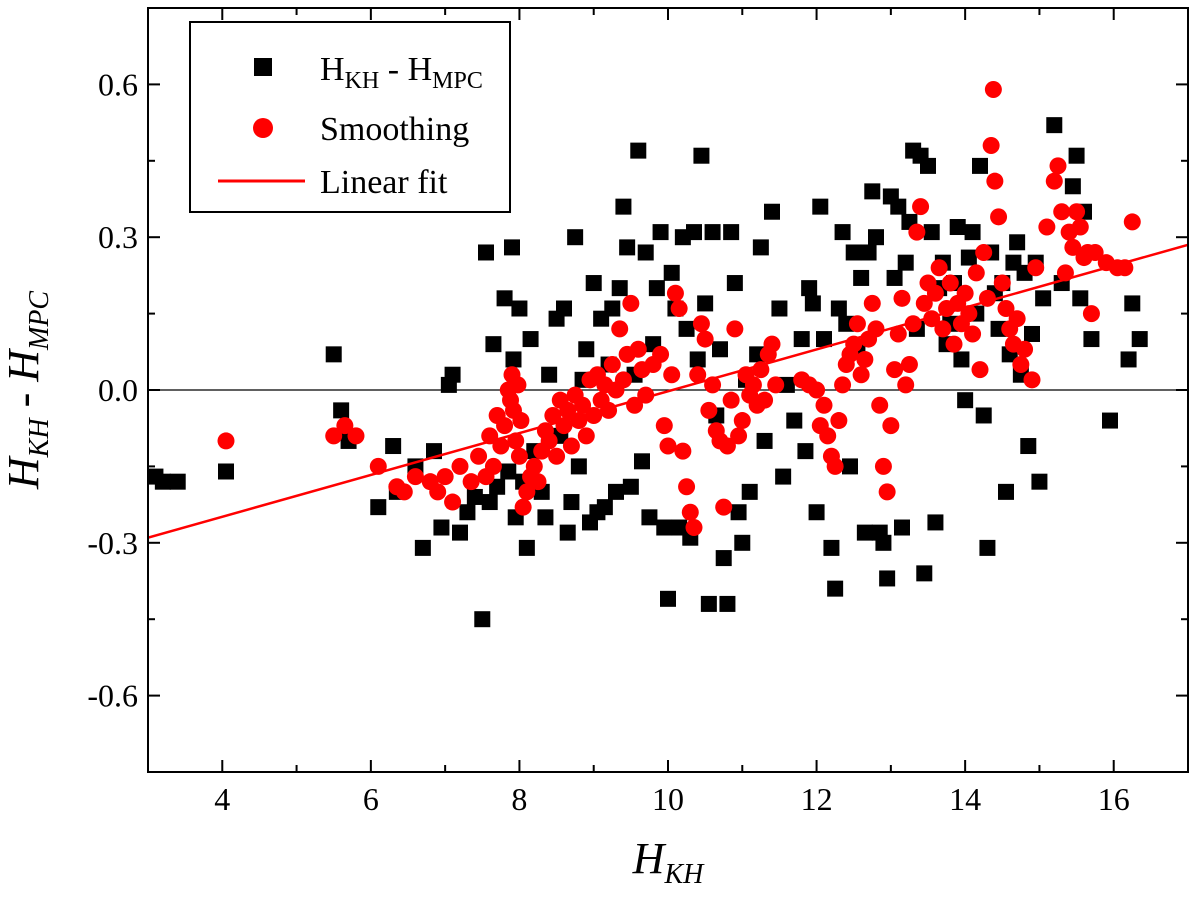 The image size is (1200, 912). Describe the element at coordinates (112, 696) in the screenshot. I see `y-tick-label: -0.6` at that location.